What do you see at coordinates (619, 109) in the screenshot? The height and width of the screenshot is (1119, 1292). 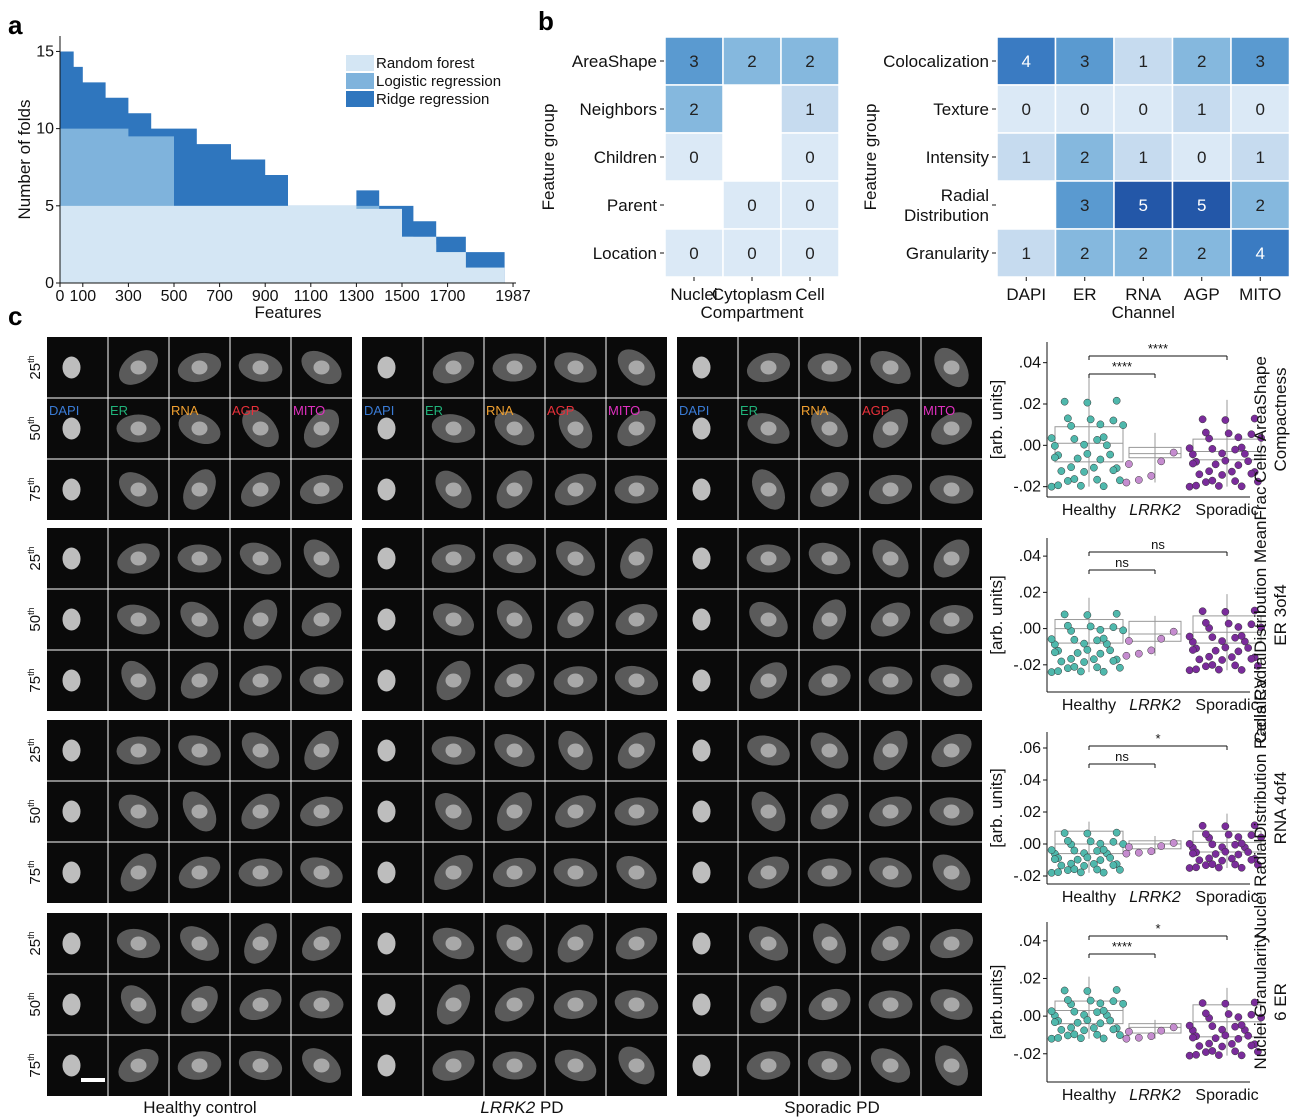 I see `row-label: Neighbors` at bounding box center [619, 109].